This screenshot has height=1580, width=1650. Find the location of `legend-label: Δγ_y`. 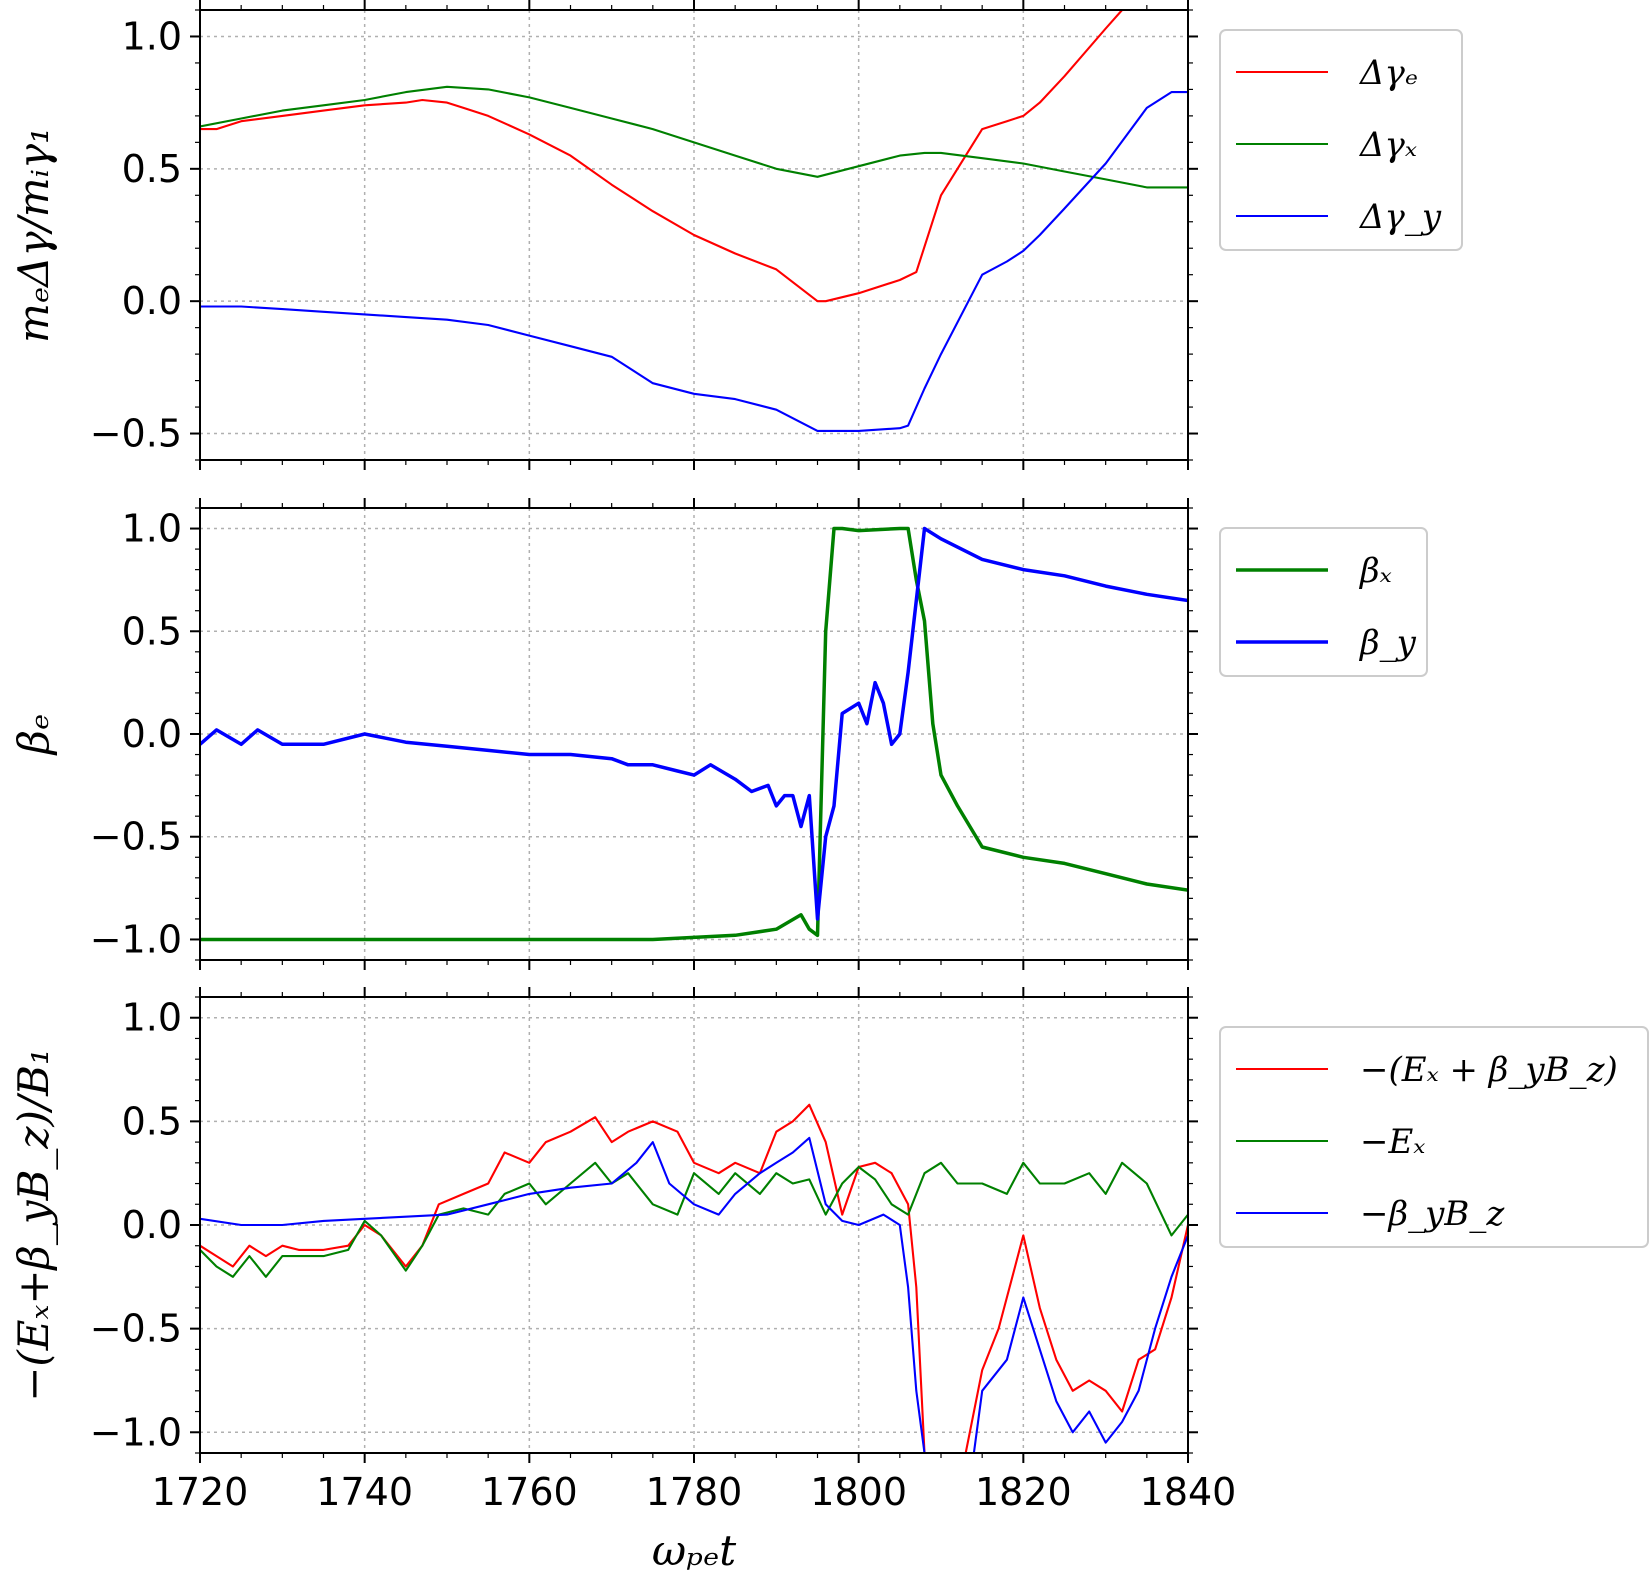

legend-label: Δγ_y is located at coordinates (1400, 217).